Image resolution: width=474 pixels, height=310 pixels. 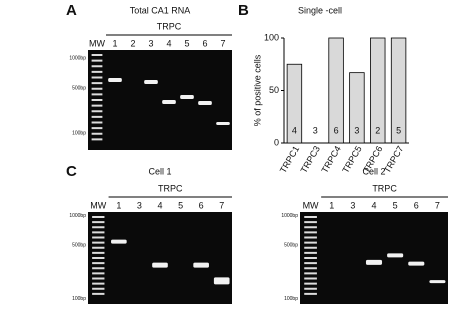 I want to click on bar-label: 4, so click(x=294, y=130).